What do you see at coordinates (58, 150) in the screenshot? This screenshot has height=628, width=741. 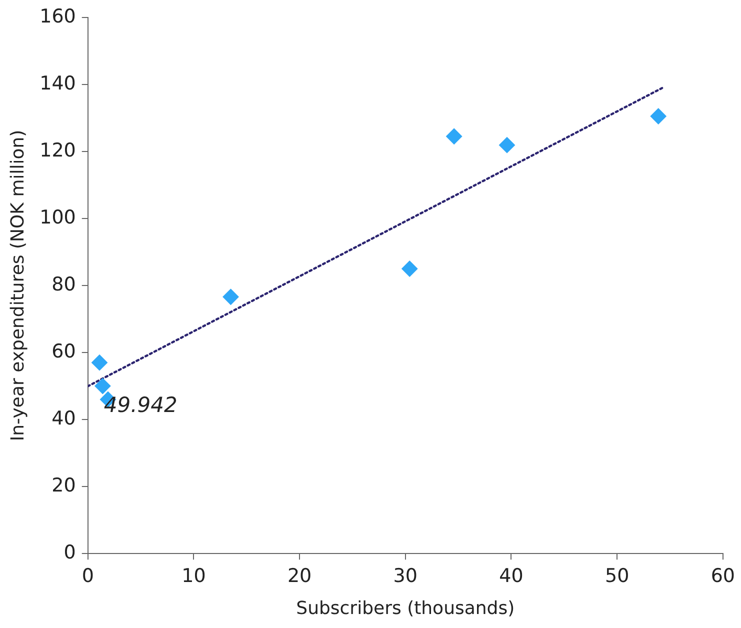 I see `y-tick-label: 120` at bounding box center [58, 150].